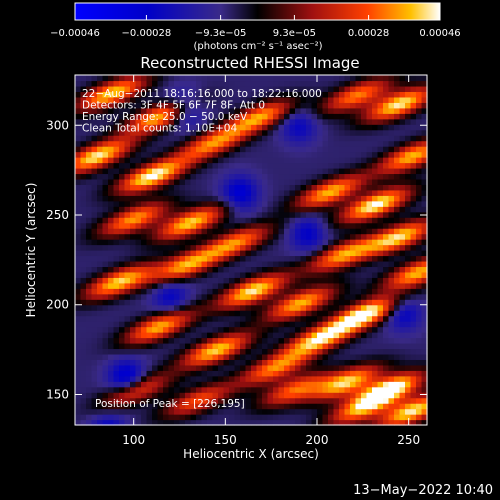 This screenshot has height=500, width=500. I want to click on y-tick-label: 250, so click(57, 215).